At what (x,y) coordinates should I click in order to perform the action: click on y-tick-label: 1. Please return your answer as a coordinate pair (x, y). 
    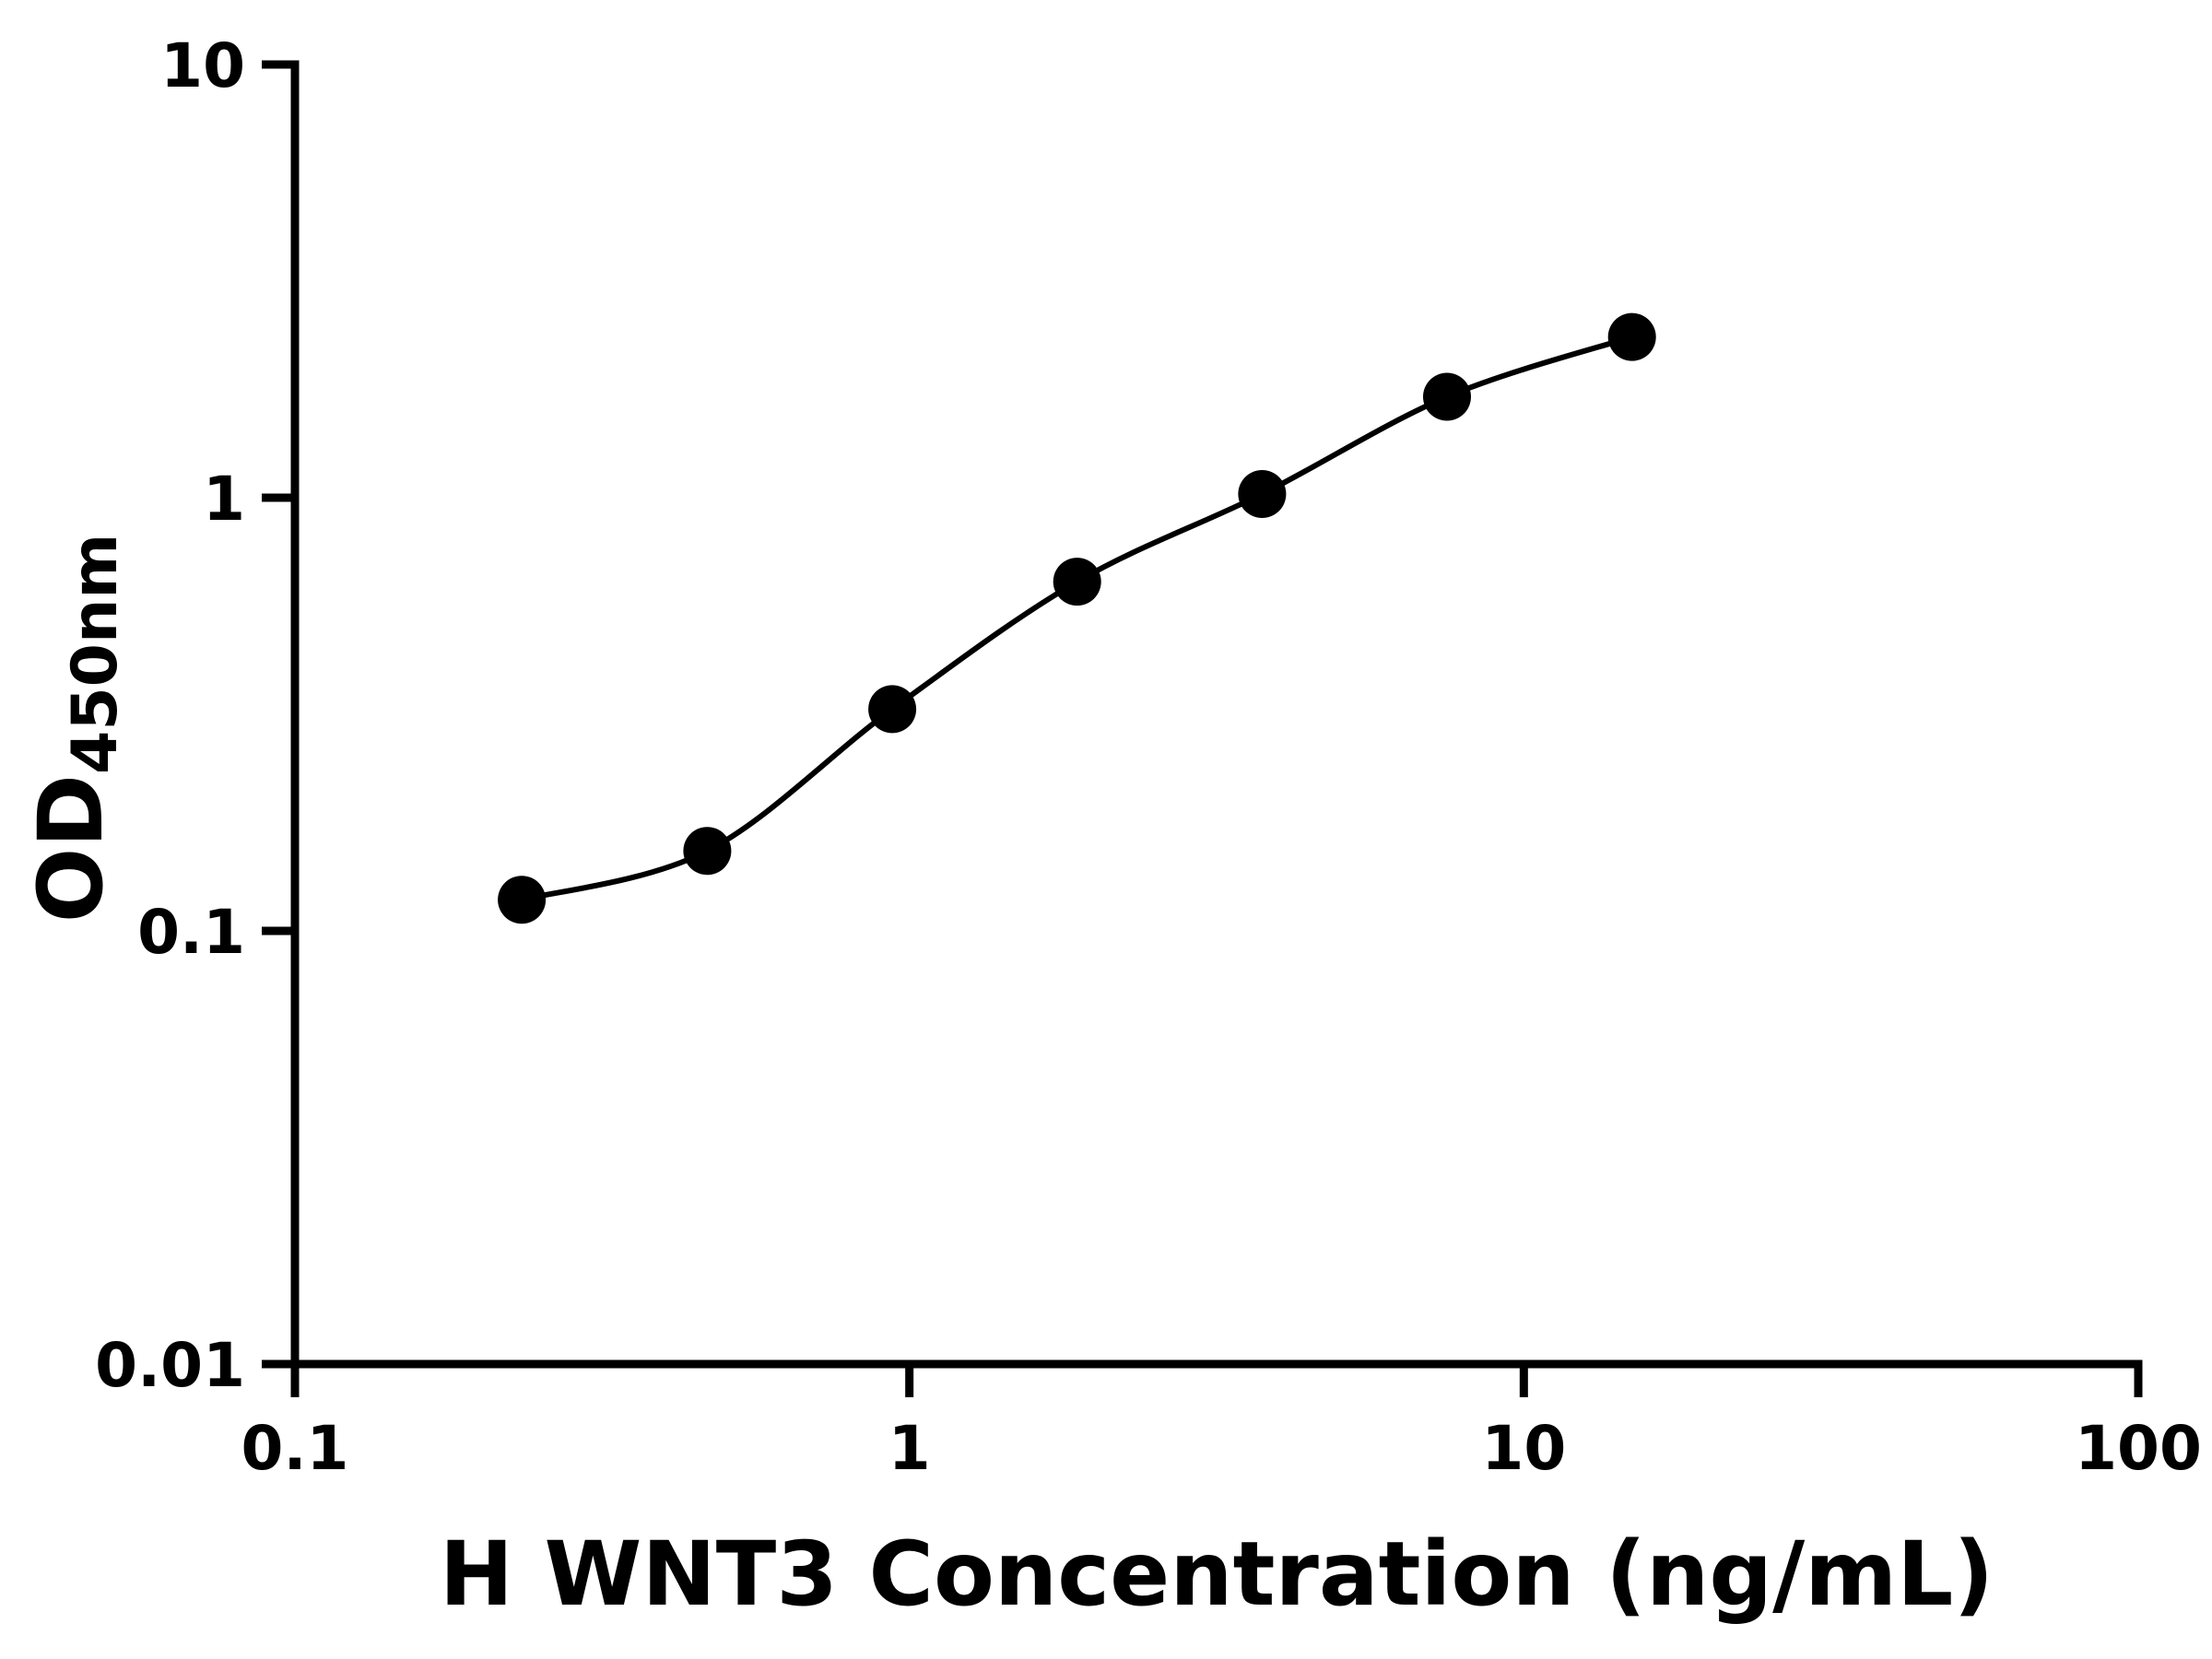
    Looking at the image, I should click on (224, 499).